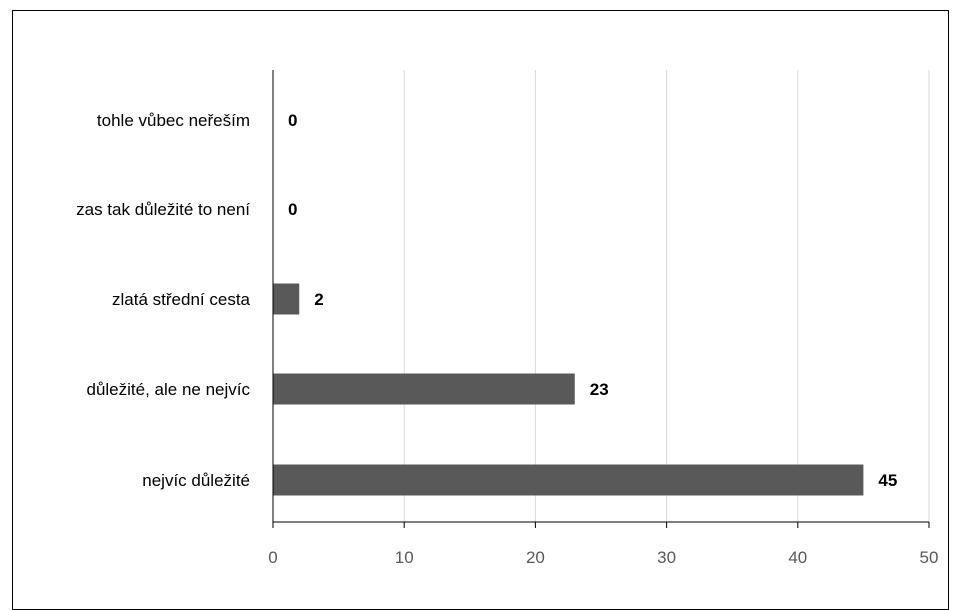  What do you see at coordinates (666, 557) in the screenshot?
I see `x-tick-label: 30` at bounding box center [666, 557].